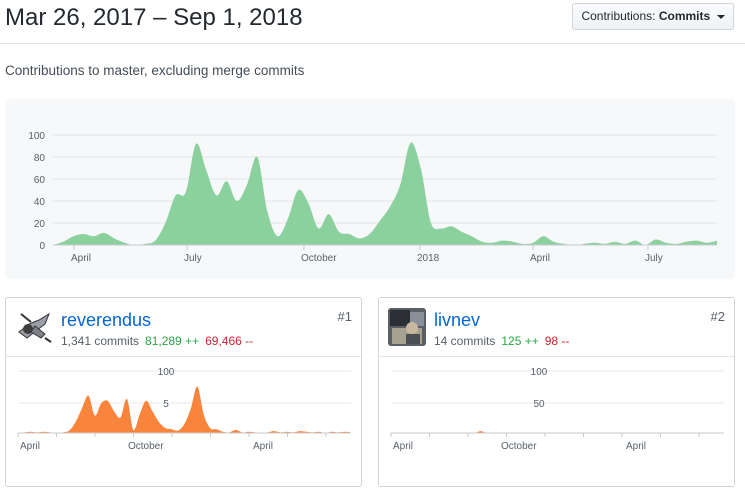  I want to click on contributor-card-header: livnev 14 commits 125 ++ 98 -- #2, so click(556, 327).